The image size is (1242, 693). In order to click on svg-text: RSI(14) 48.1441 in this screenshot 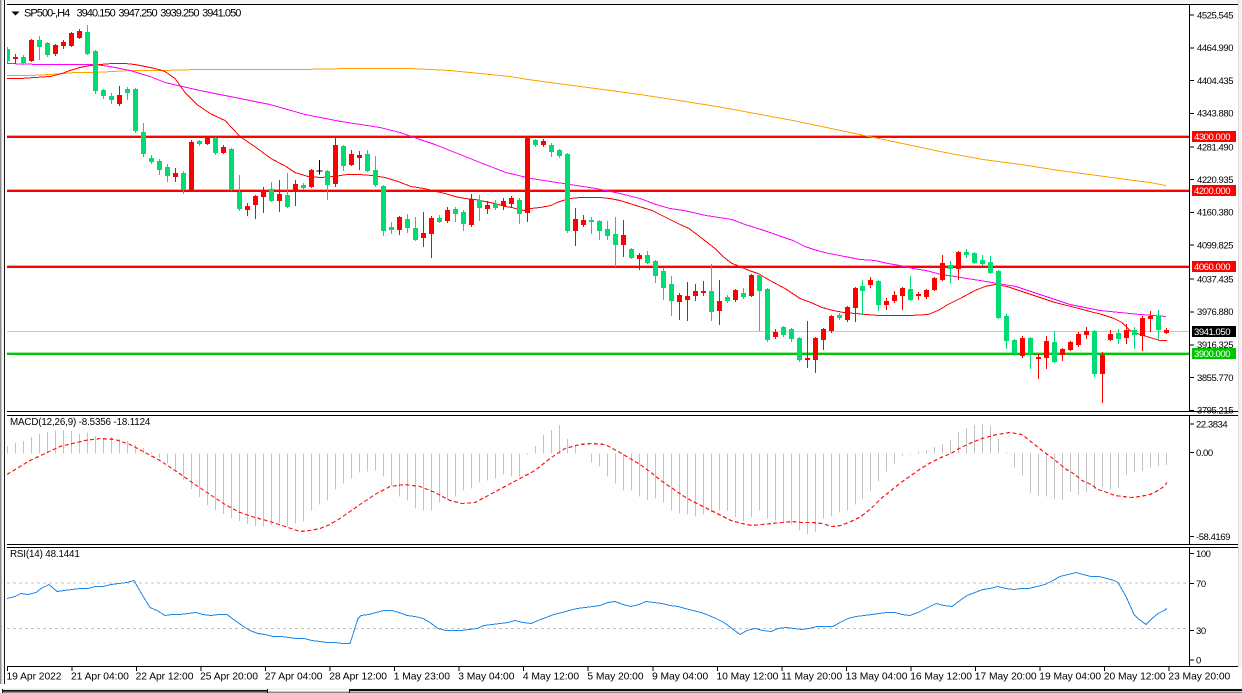, I will do `click(45, 554)`.